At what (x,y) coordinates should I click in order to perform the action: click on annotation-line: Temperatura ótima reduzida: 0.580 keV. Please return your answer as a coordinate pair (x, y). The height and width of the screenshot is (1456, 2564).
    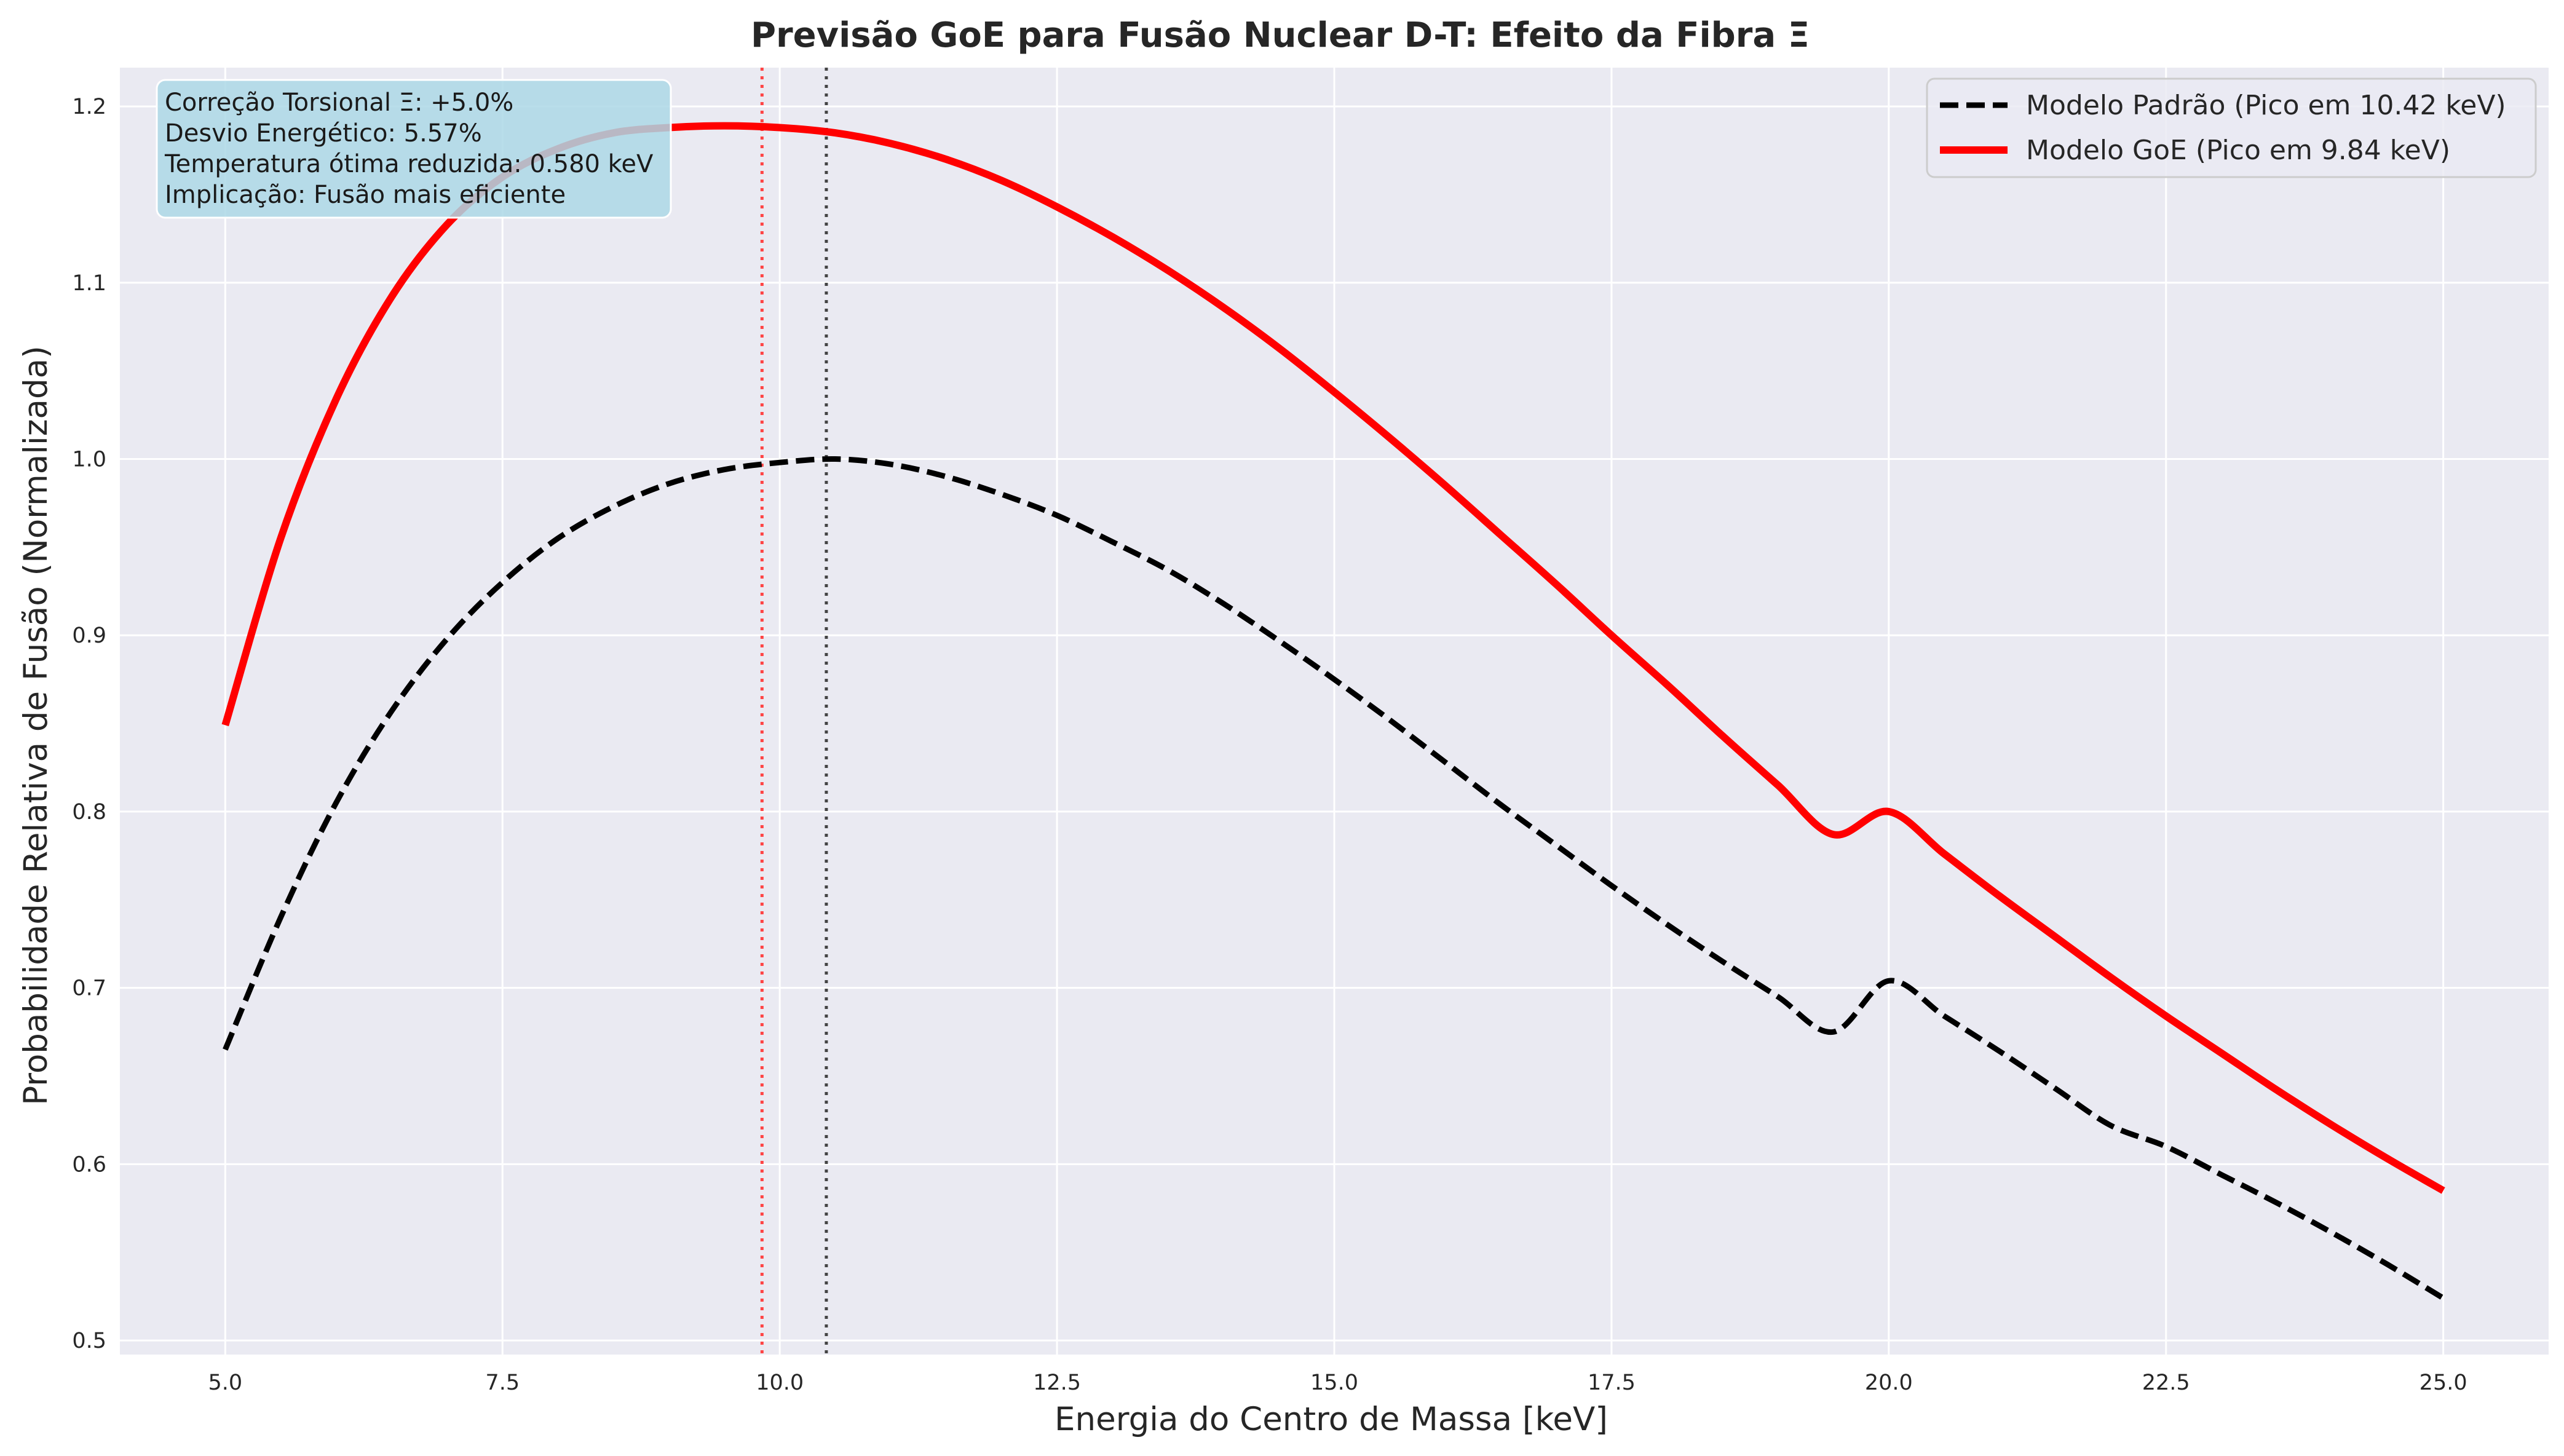
    Looking at the image, I should click on (409, 164).